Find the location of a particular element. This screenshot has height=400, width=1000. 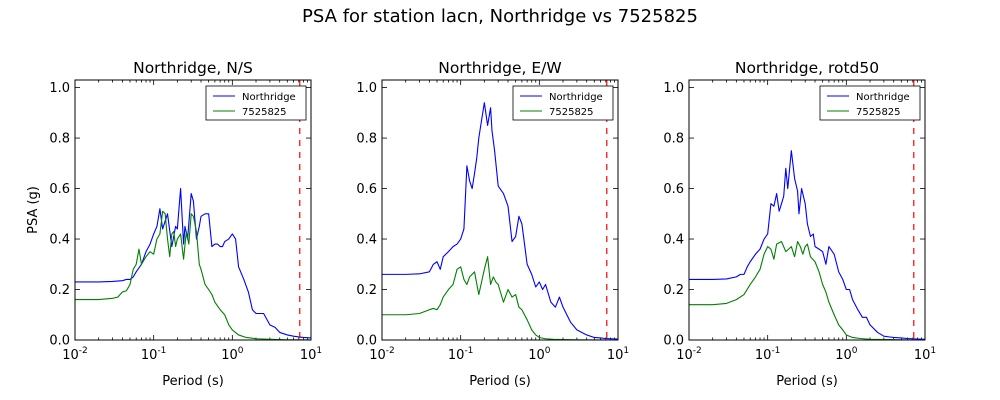

y-axis-label: PSA (g) is located at coordinates (33, 210).